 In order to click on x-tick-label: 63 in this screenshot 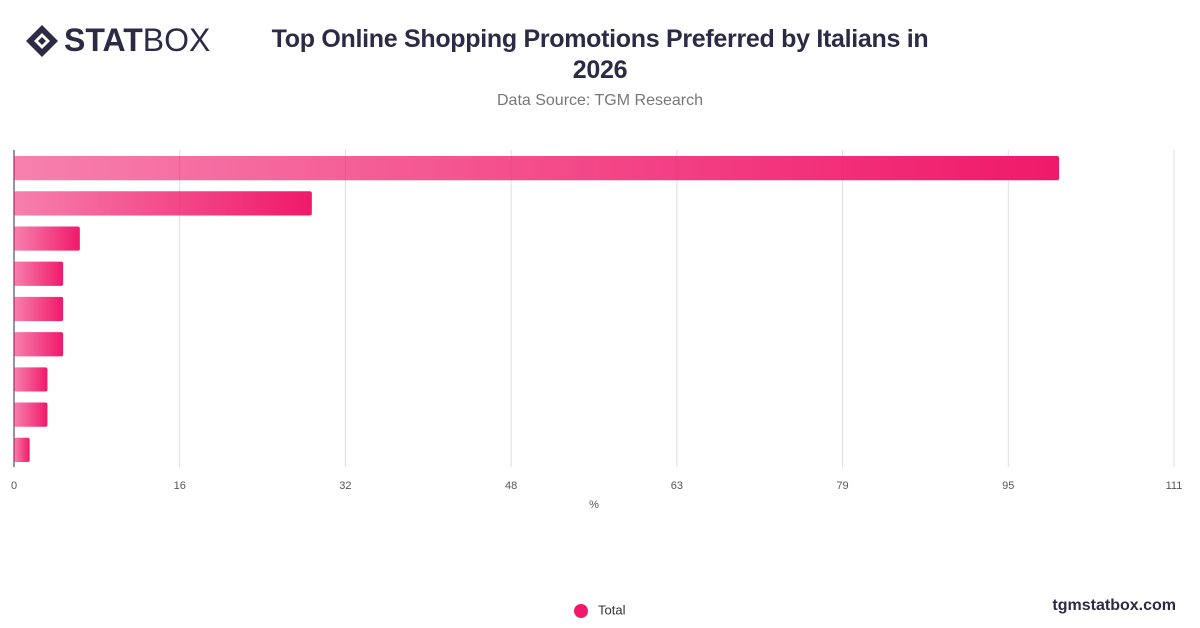, I will do `click(677, 486)`.